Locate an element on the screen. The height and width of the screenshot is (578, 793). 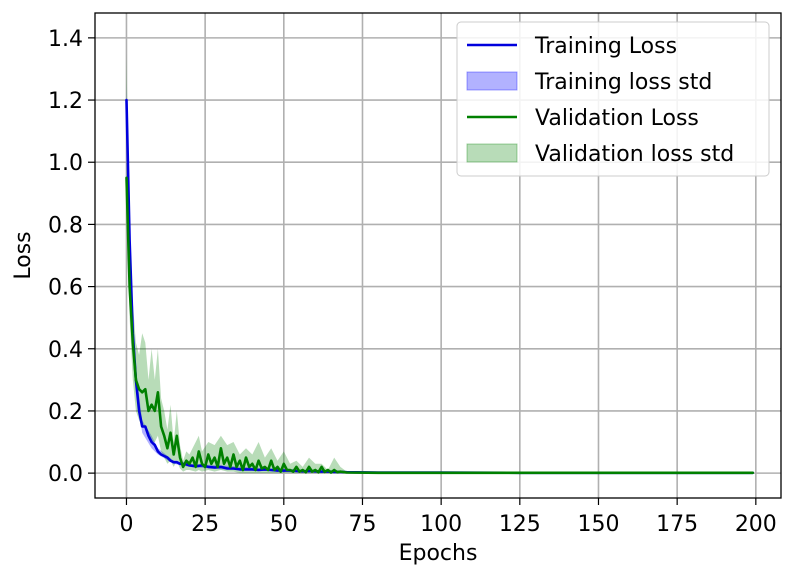
legend-swatch-training-loss-std is located at coordinates (492, 81).